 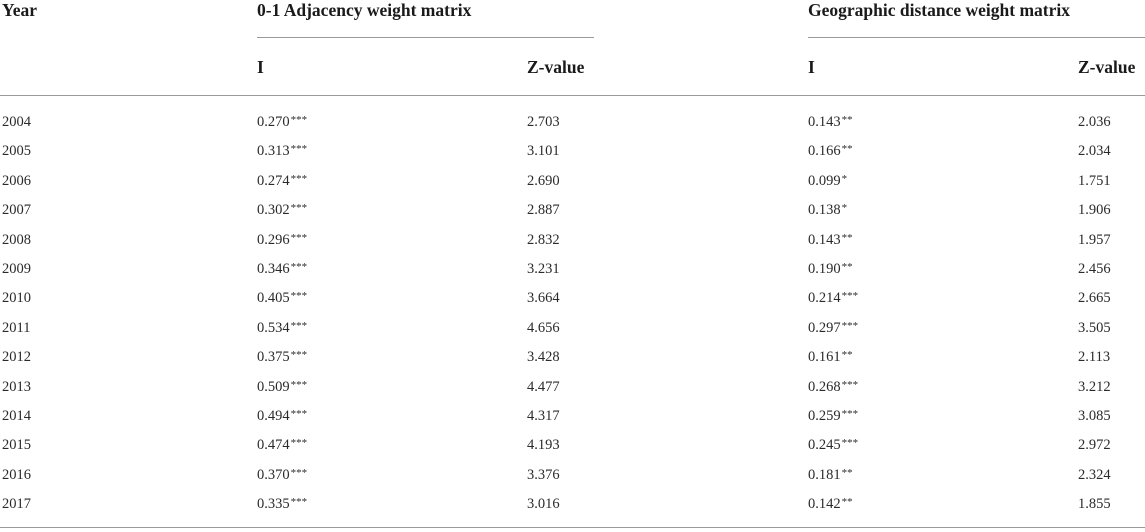 I want to click on distance-i-cell: 0.268***, so click(x=833, y=388).